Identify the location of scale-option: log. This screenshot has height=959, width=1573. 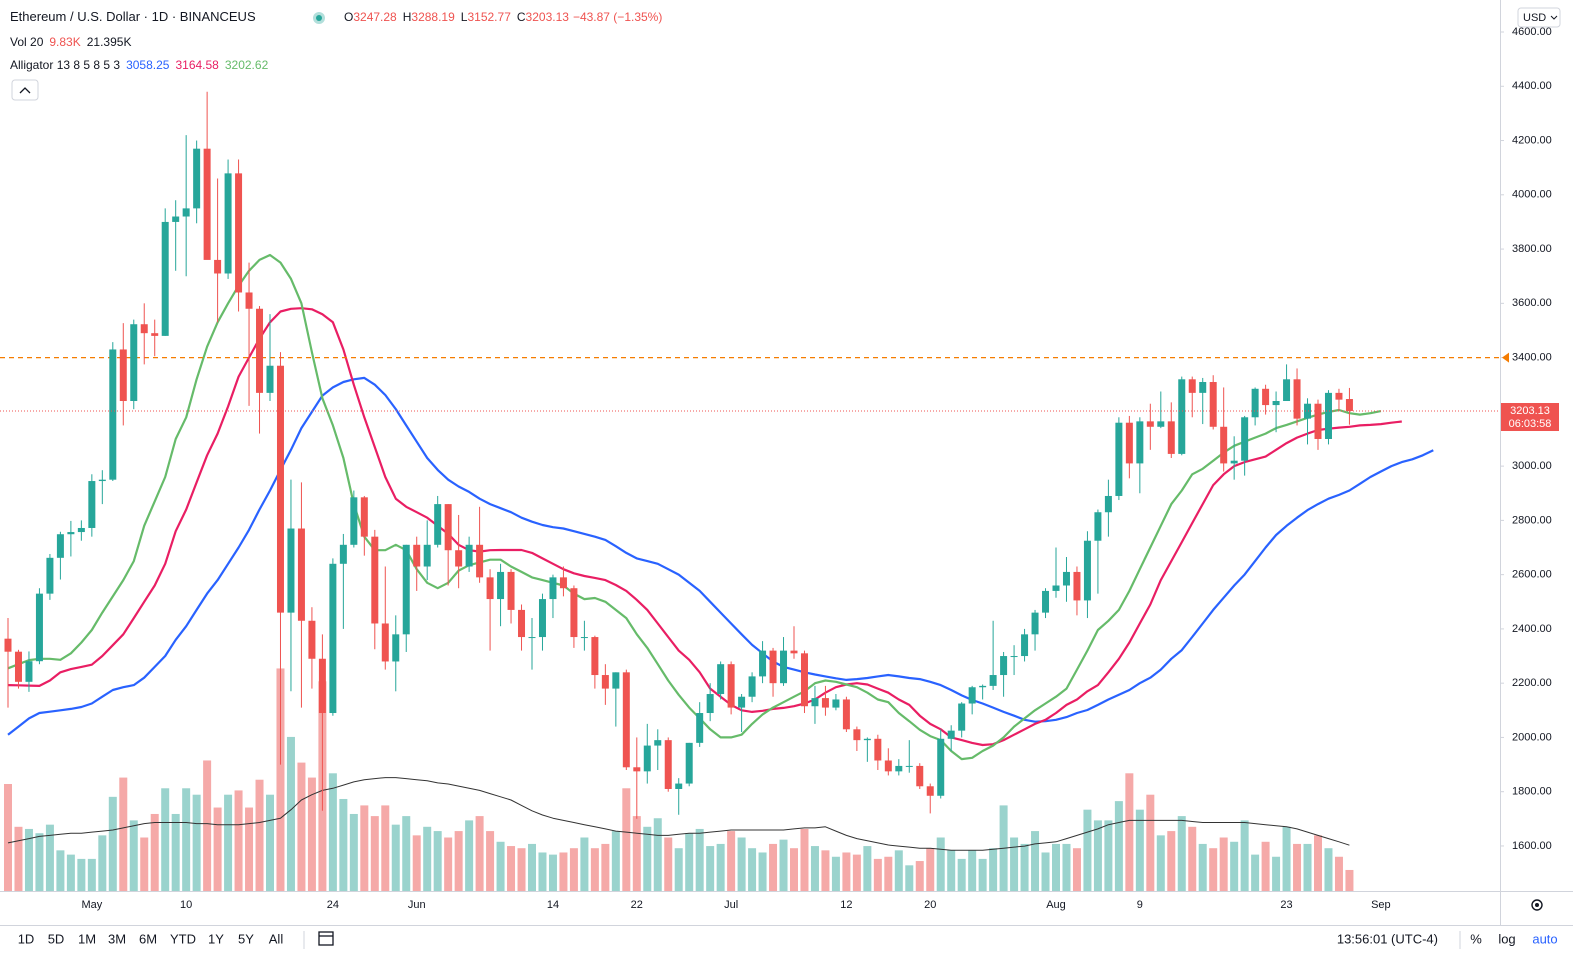
(1506, 938).